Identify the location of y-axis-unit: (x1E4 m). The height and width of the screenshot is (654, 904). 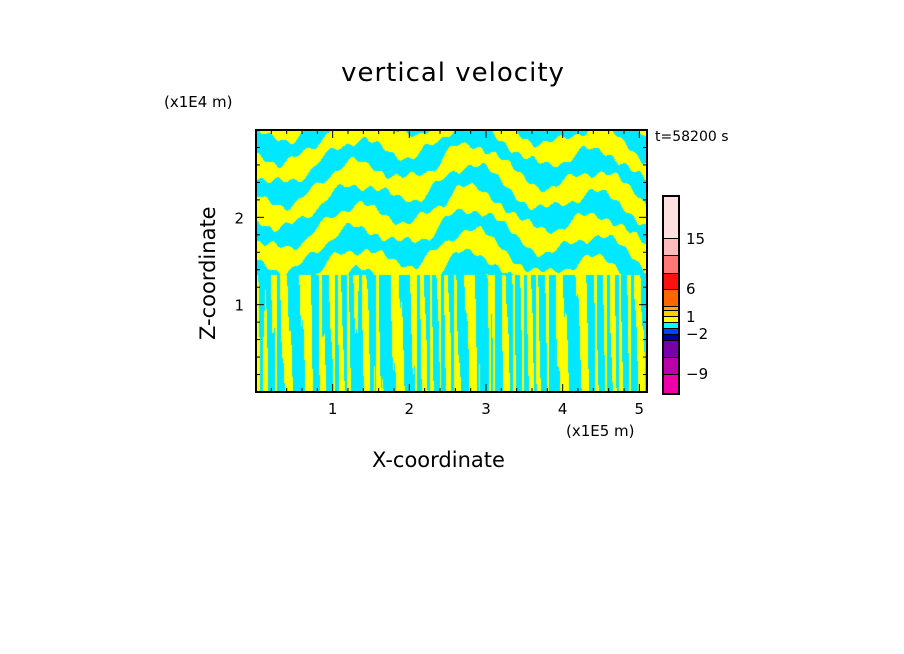
(198, 102).